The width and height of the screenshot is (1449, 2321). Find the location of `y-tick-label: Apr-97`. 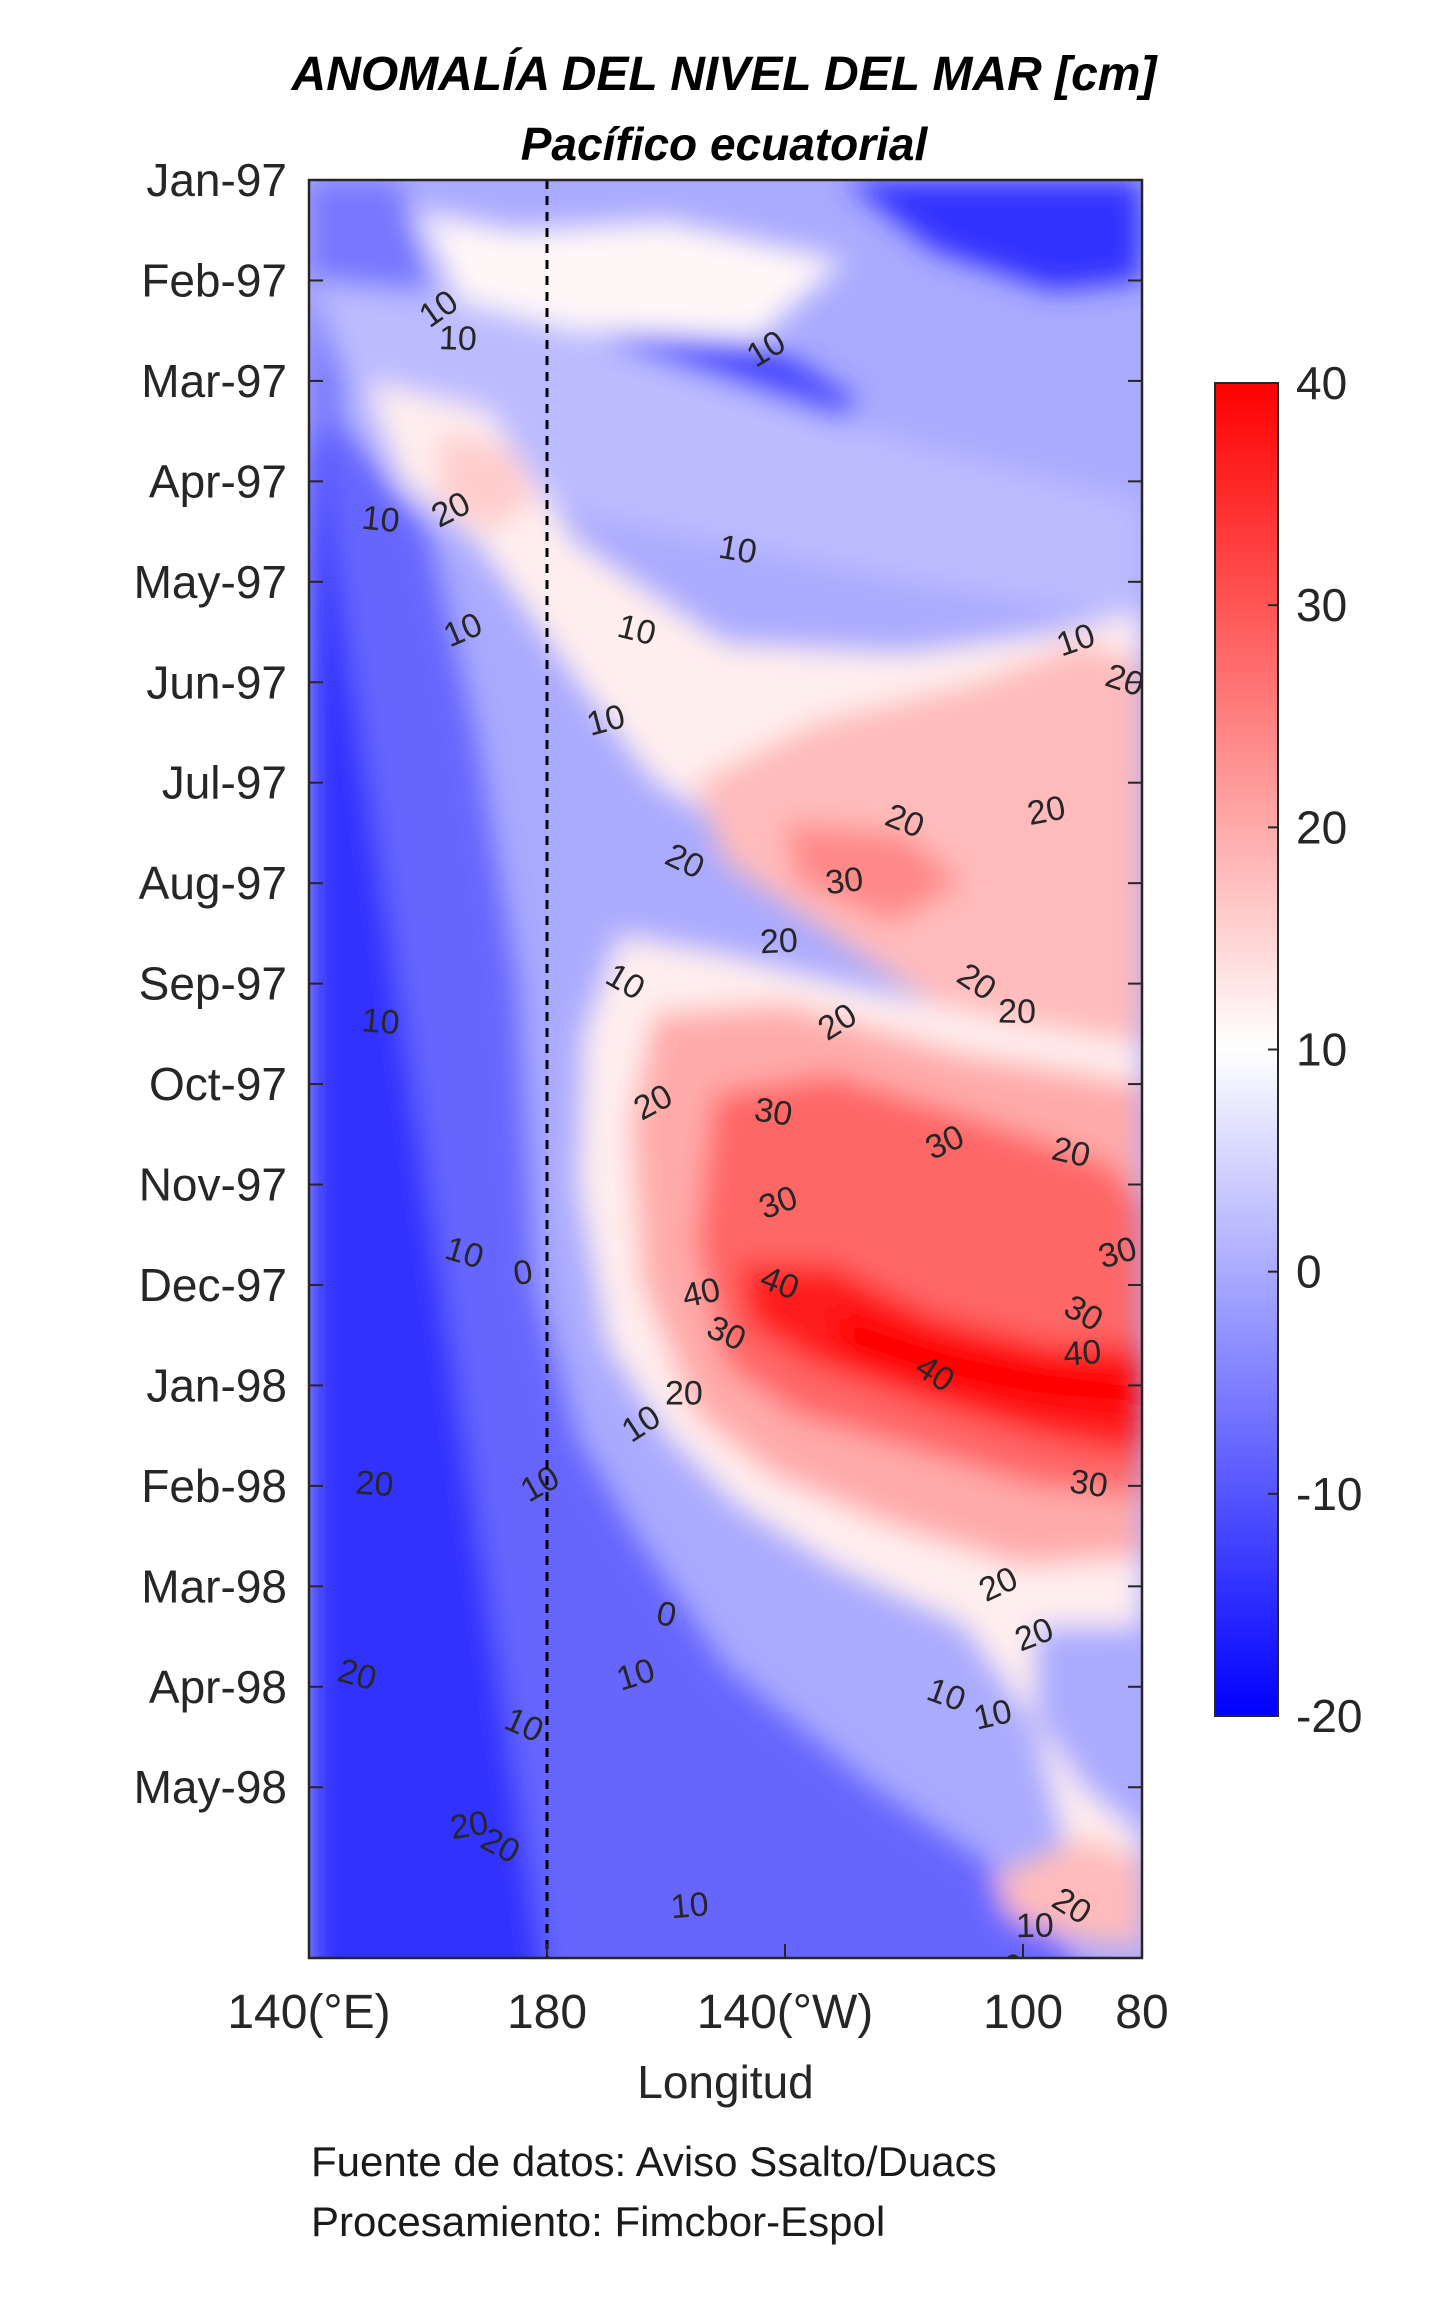

y-tick-label: Apr-97 is located at coordinates (218, 481).